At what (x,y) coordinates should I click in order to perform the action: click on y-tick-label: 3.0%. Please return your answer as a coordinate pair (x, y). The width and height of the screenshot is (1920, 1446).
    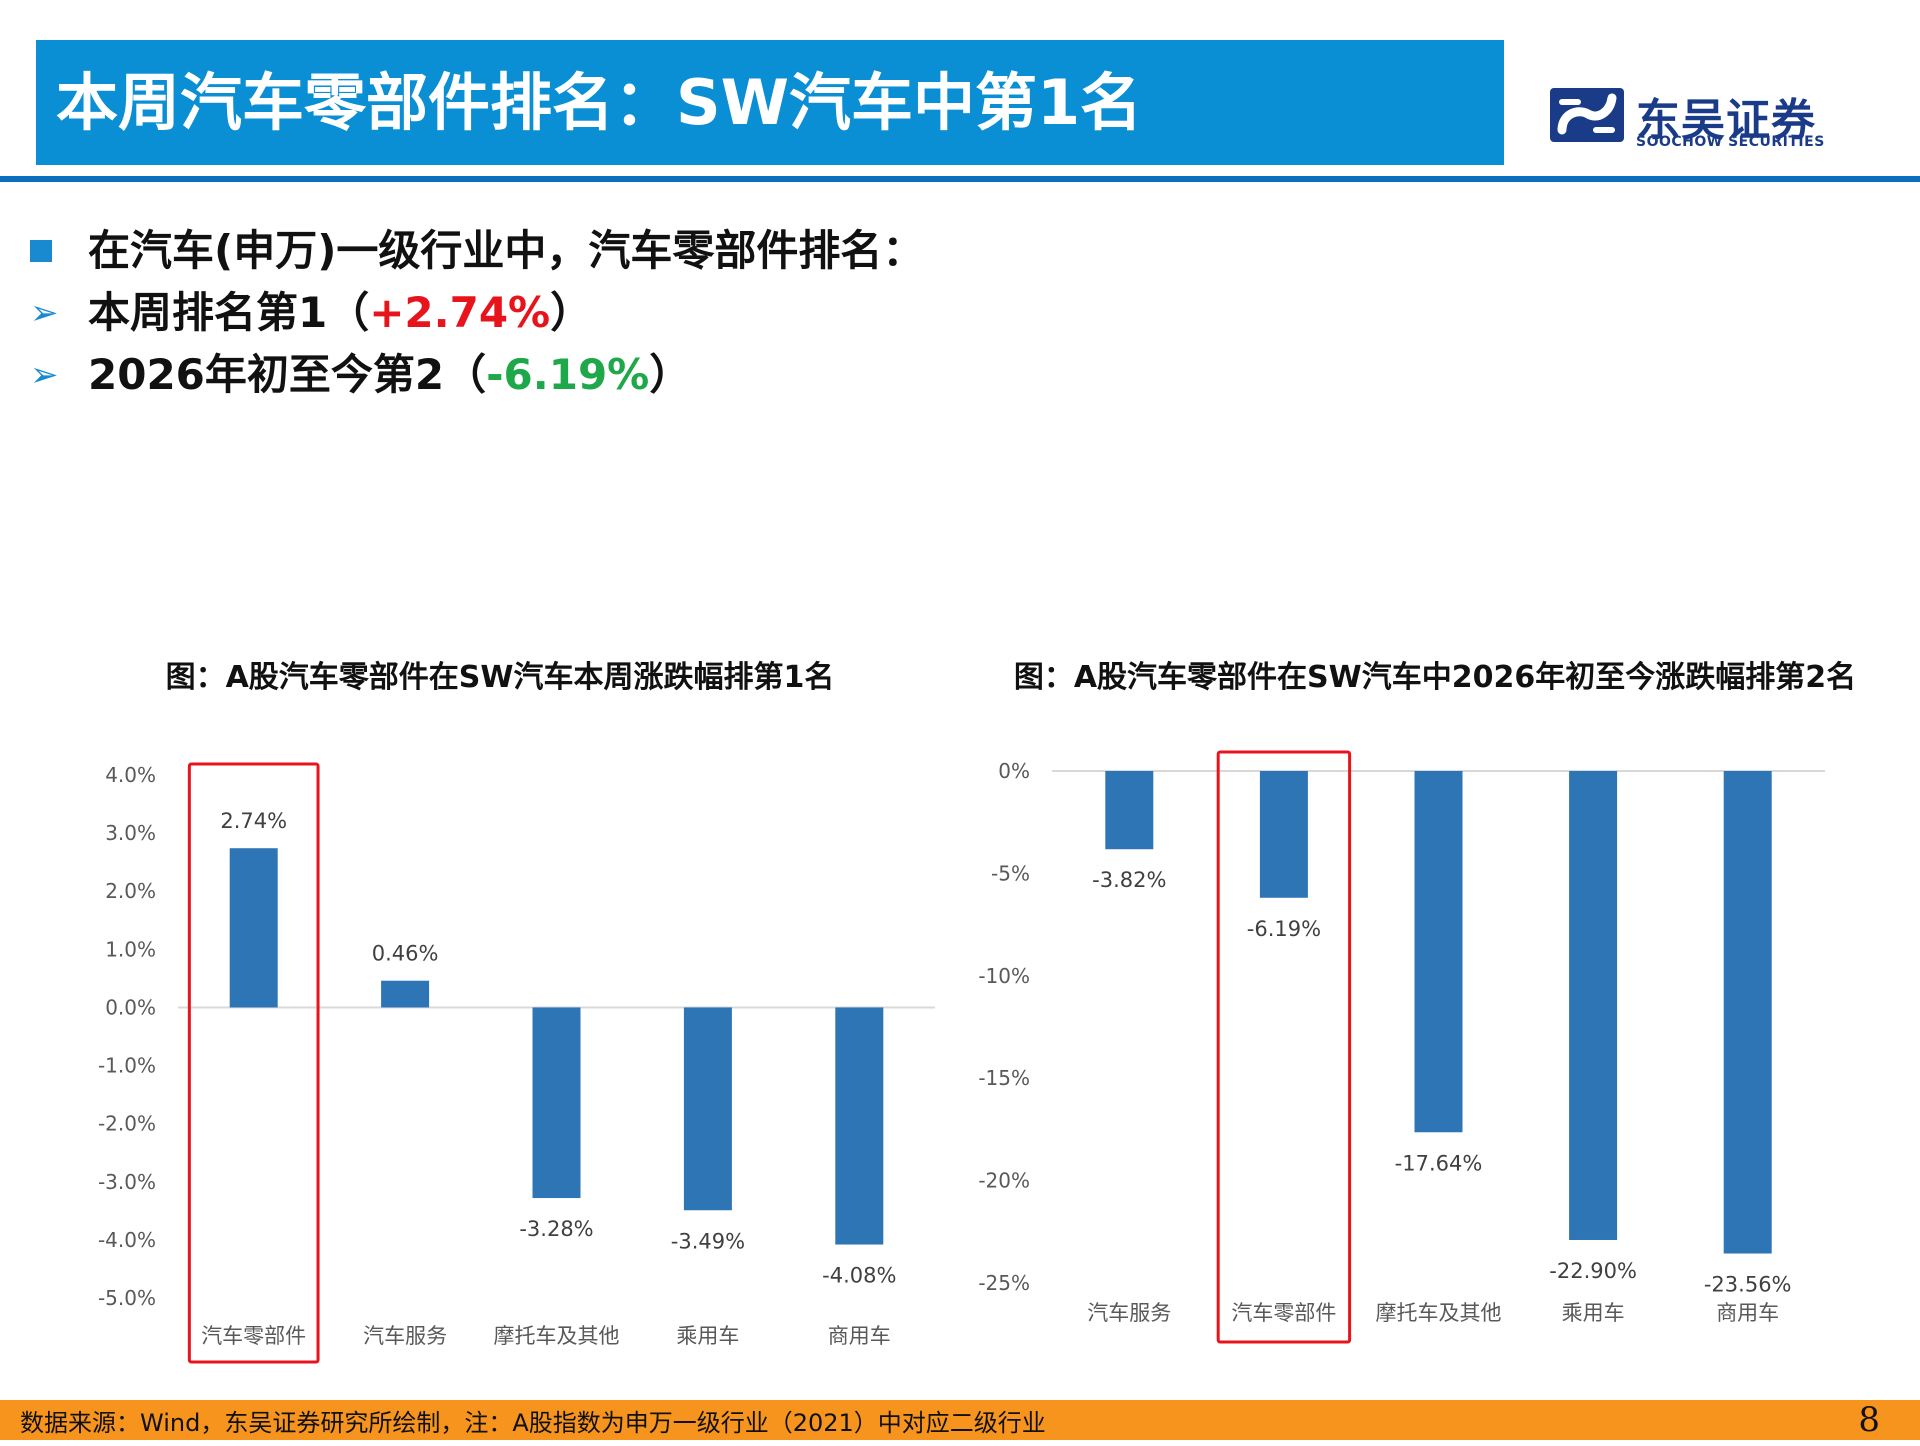
    Looking at the image, I should click on (130, 833).